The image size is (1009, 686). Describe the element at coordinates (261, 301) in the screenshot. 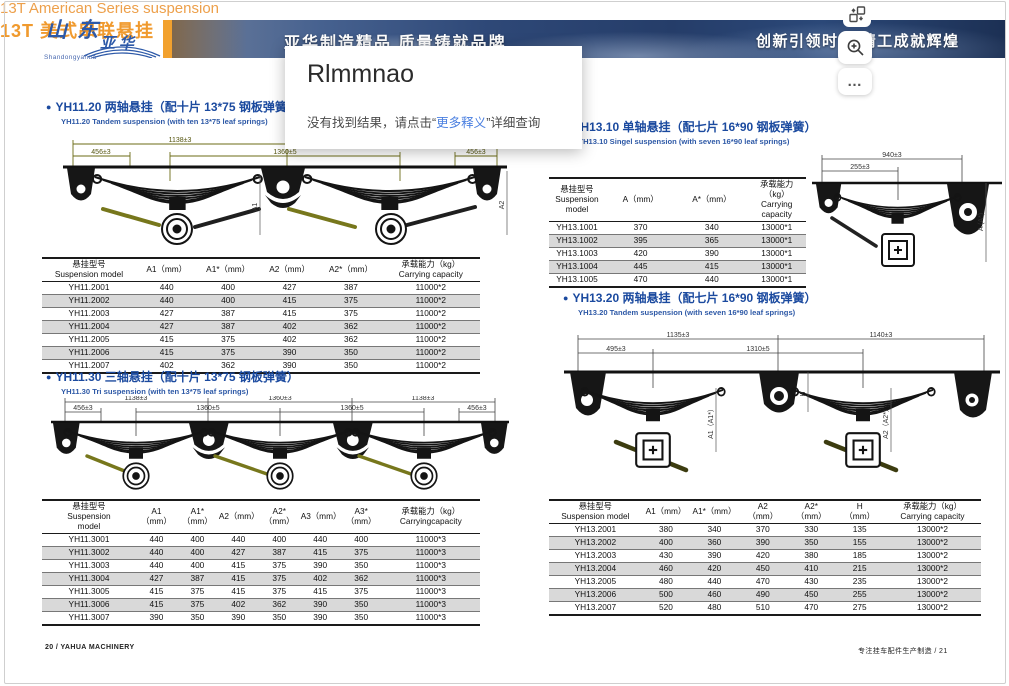

I see `table-row: YH11.2002 440 400 415 375 11000*2` at that location.